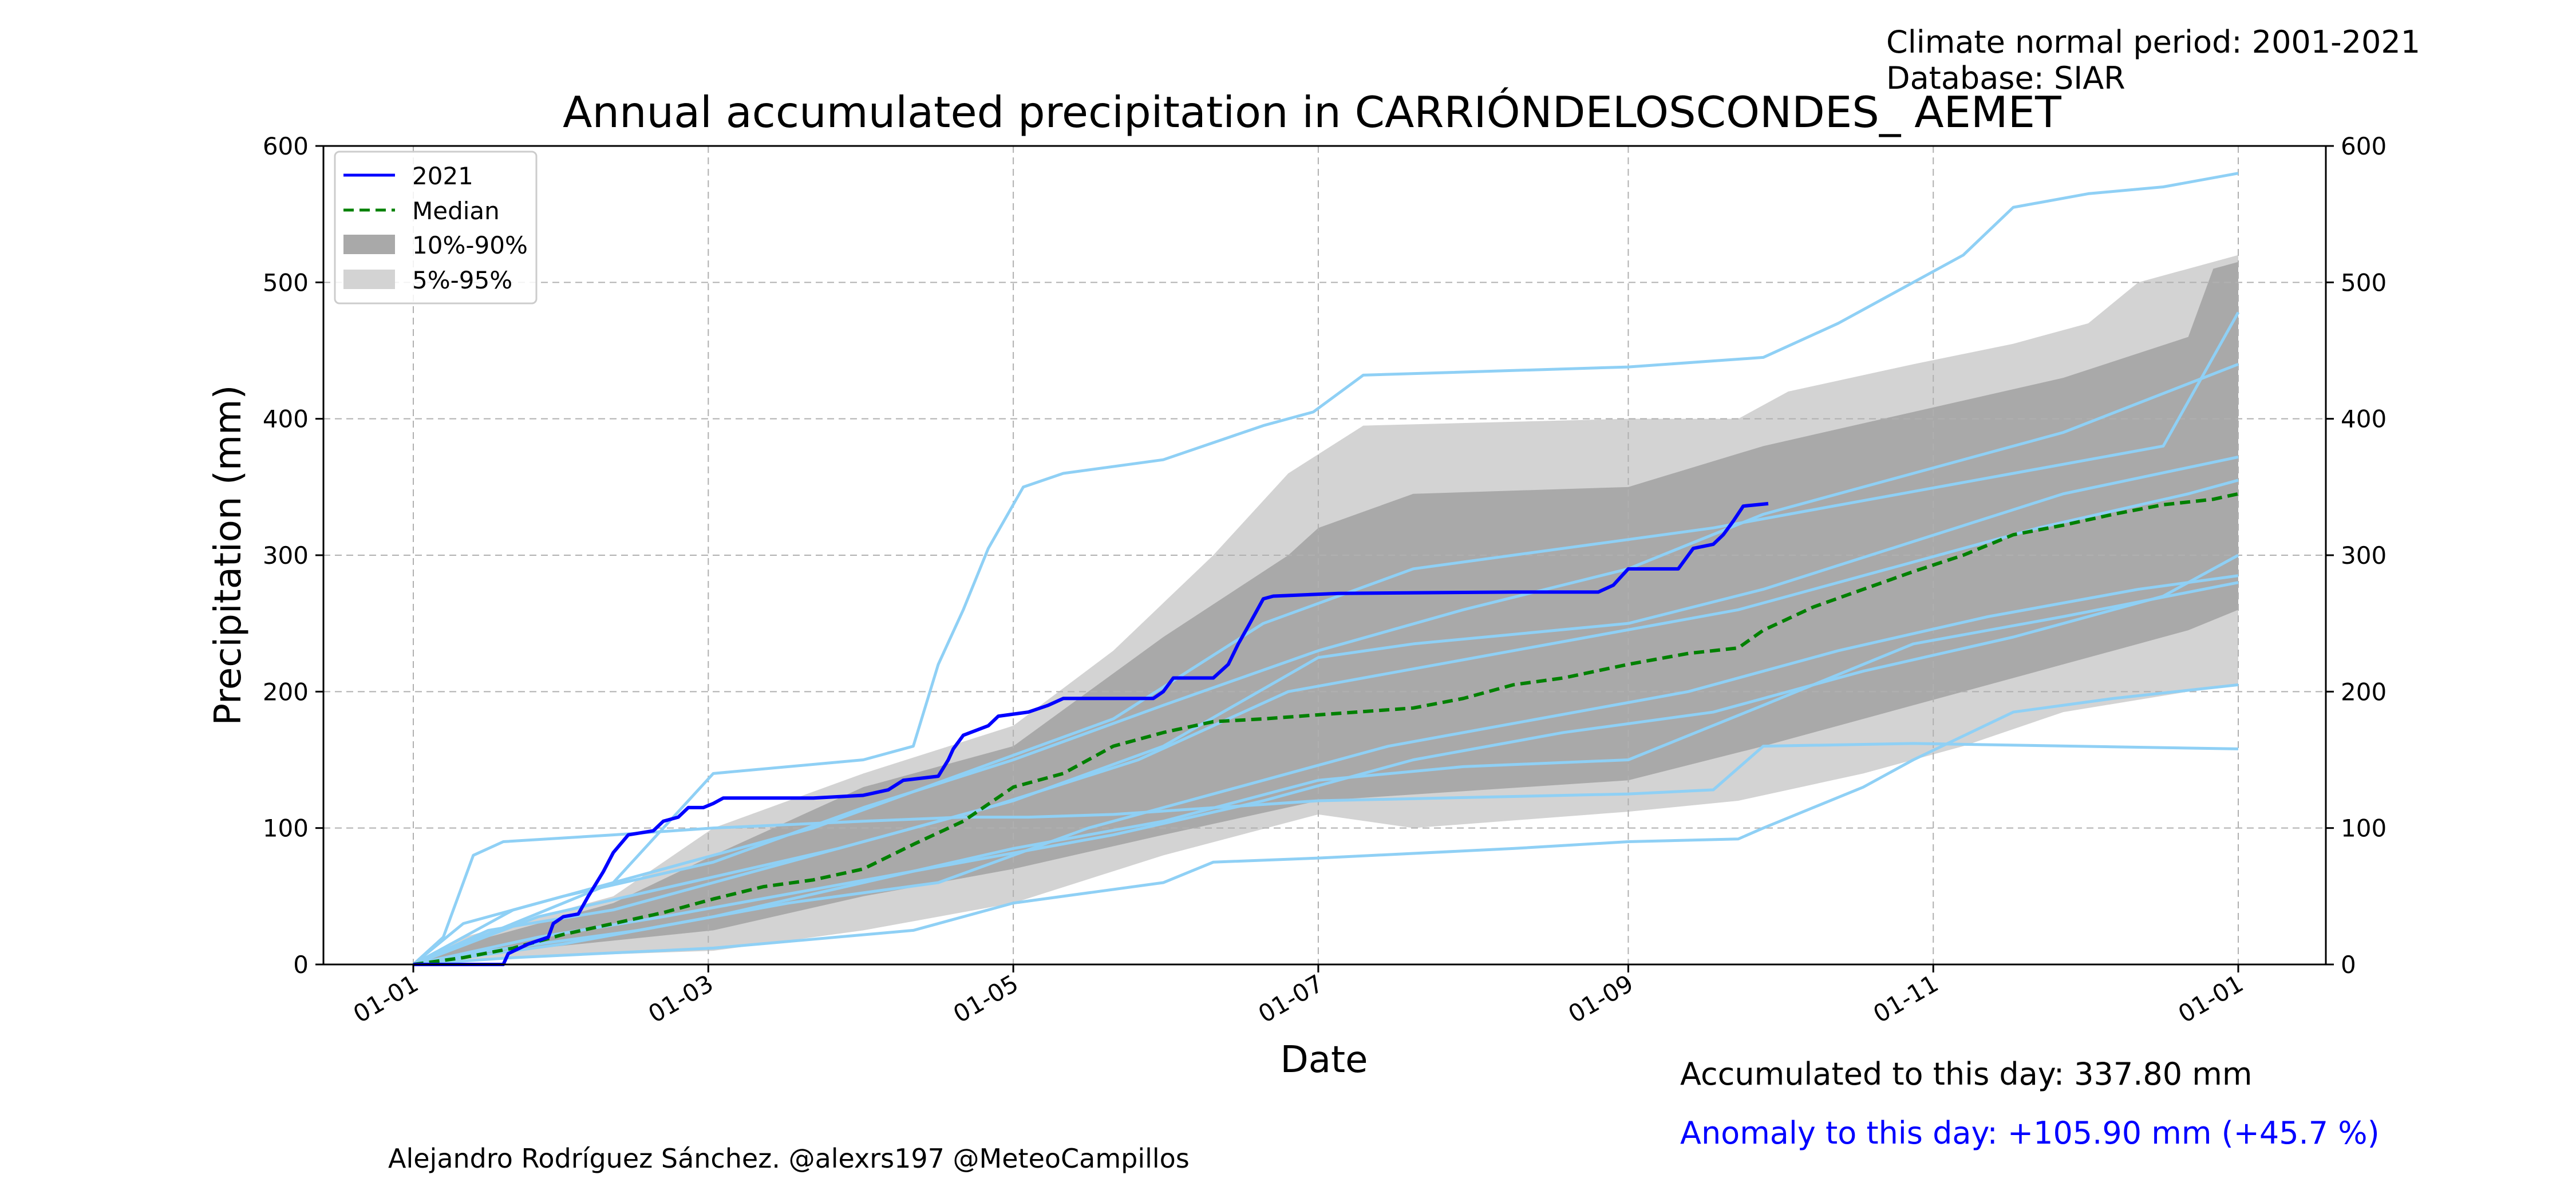 Image resolution: width=2576 pixels, height=1202 pixels. Describe the element at coordinates (286, 146) in the screenshot. I see `y-tick-label-left: 600` at that location.